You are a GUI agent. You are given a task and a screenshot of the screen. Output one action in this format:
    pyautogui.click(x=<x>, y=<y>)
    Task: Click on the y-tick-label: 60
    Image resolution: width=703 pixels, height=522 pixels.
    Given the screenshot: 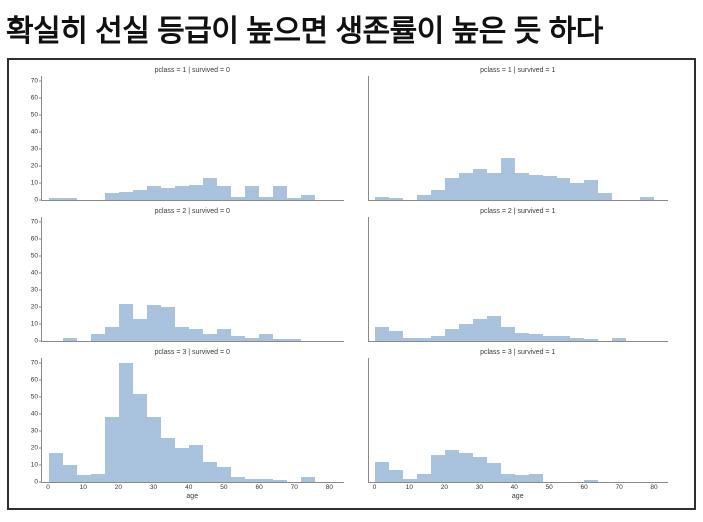 What is the action you would take?
    pyautogui.click(x=34, y=97)
    